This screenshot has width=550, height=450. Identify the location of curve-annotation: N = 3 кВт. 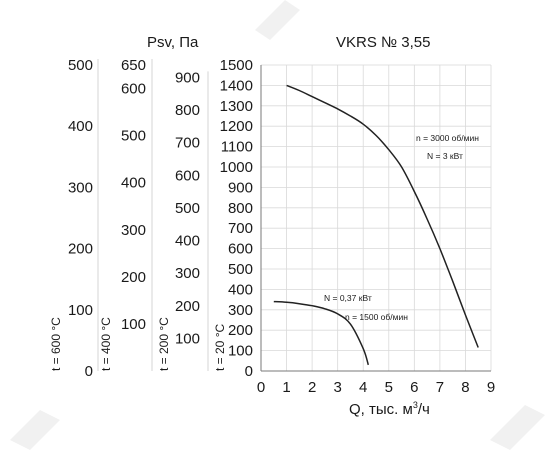
(445, 156).